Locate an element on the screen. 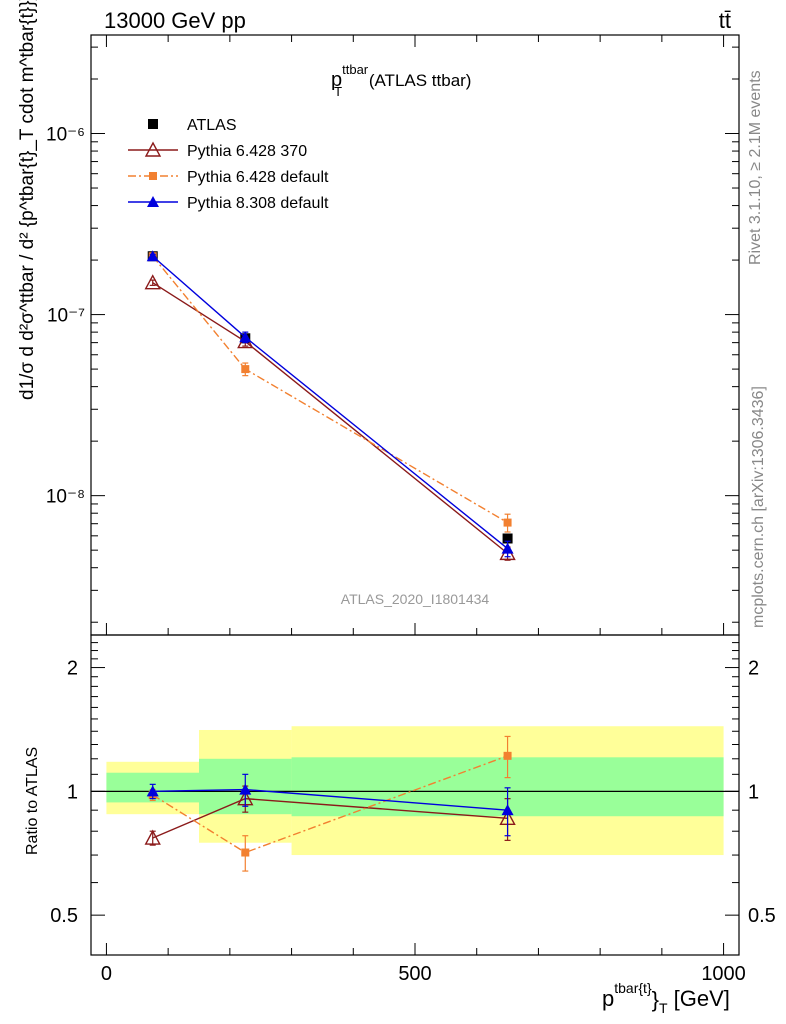 The width and height of the screenshot is (786, 1024). source-label: mcplots.cern.ch [arXiv:1306.3436] is located at coordinates (758, 507).